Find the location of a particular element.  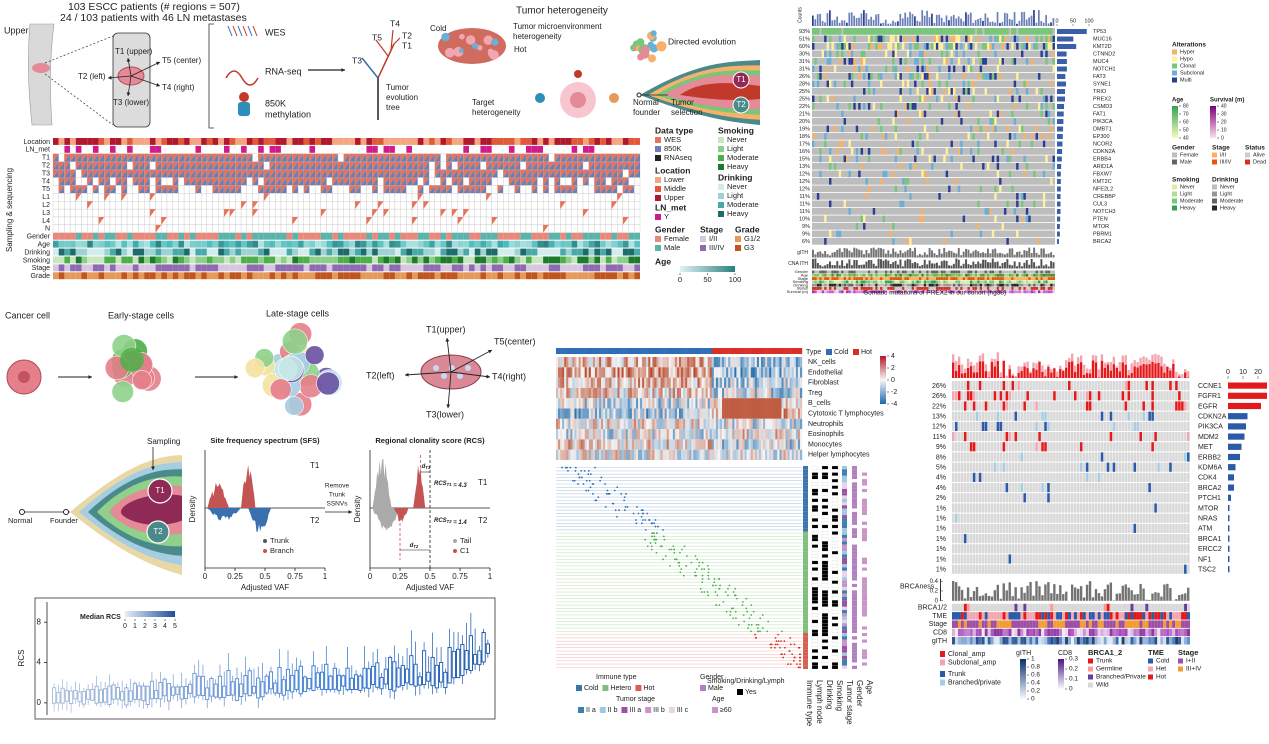

clone-icon is located at coordinates (652, 58).